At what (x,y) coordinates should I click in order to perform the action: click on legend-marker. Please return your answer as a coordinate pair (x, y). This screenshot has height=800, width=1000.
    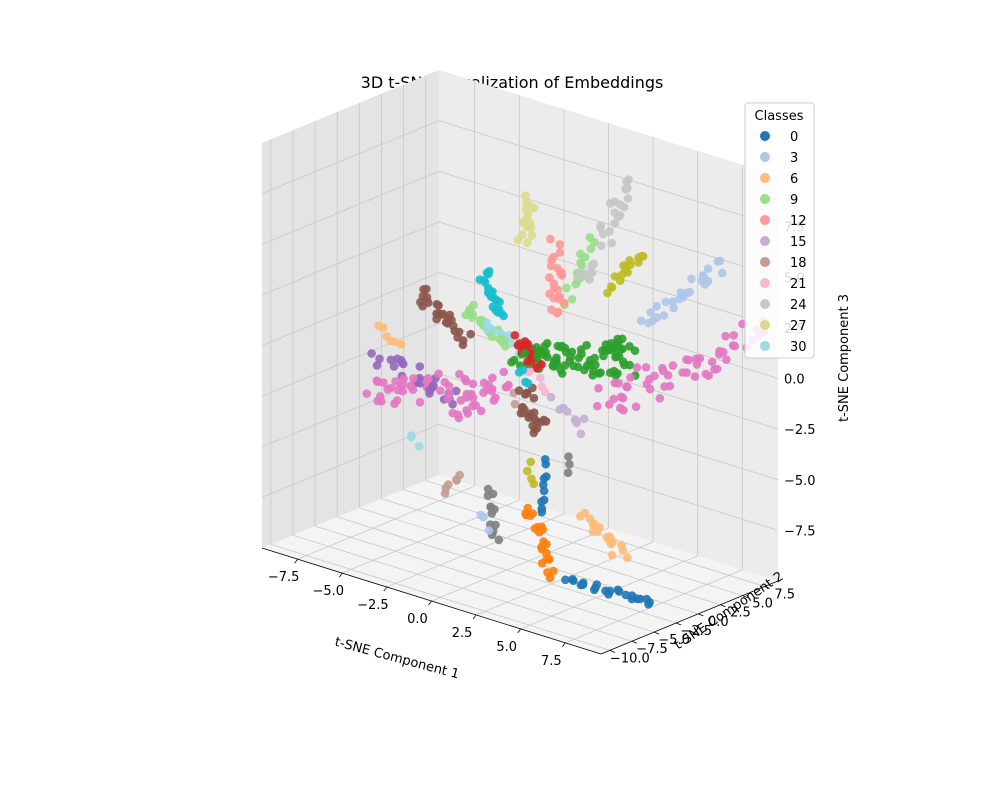
    Looking at the image, I should click on (765, 220).